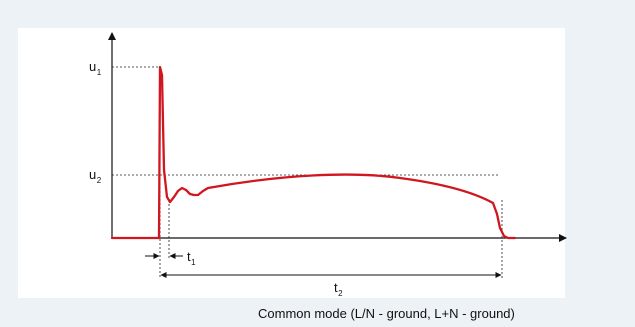 The image size is (635, 327). Describe the element at coordinates (95, 68) in the screenshot. I see `u1-label: u1` at that location.